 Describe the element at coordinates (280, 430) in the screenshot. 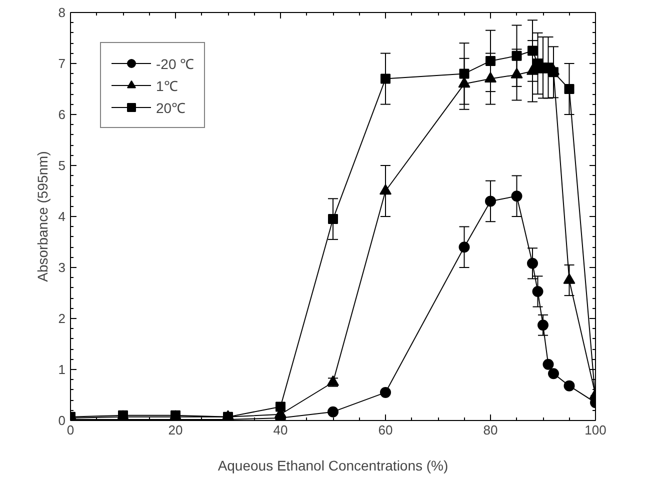

I see `x-tick-label: 40` at that location.